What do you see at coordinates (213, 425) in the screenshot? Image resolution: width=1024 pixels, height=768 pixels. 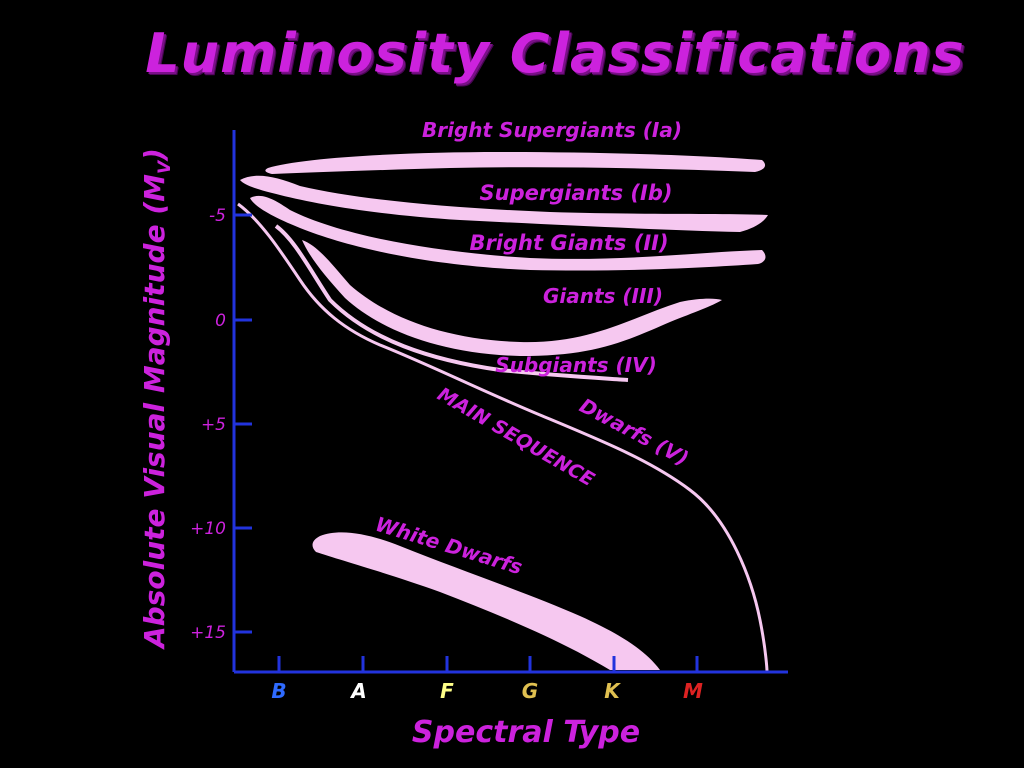 I see `y-tick-label: +5` at bounding box center [213, 425].